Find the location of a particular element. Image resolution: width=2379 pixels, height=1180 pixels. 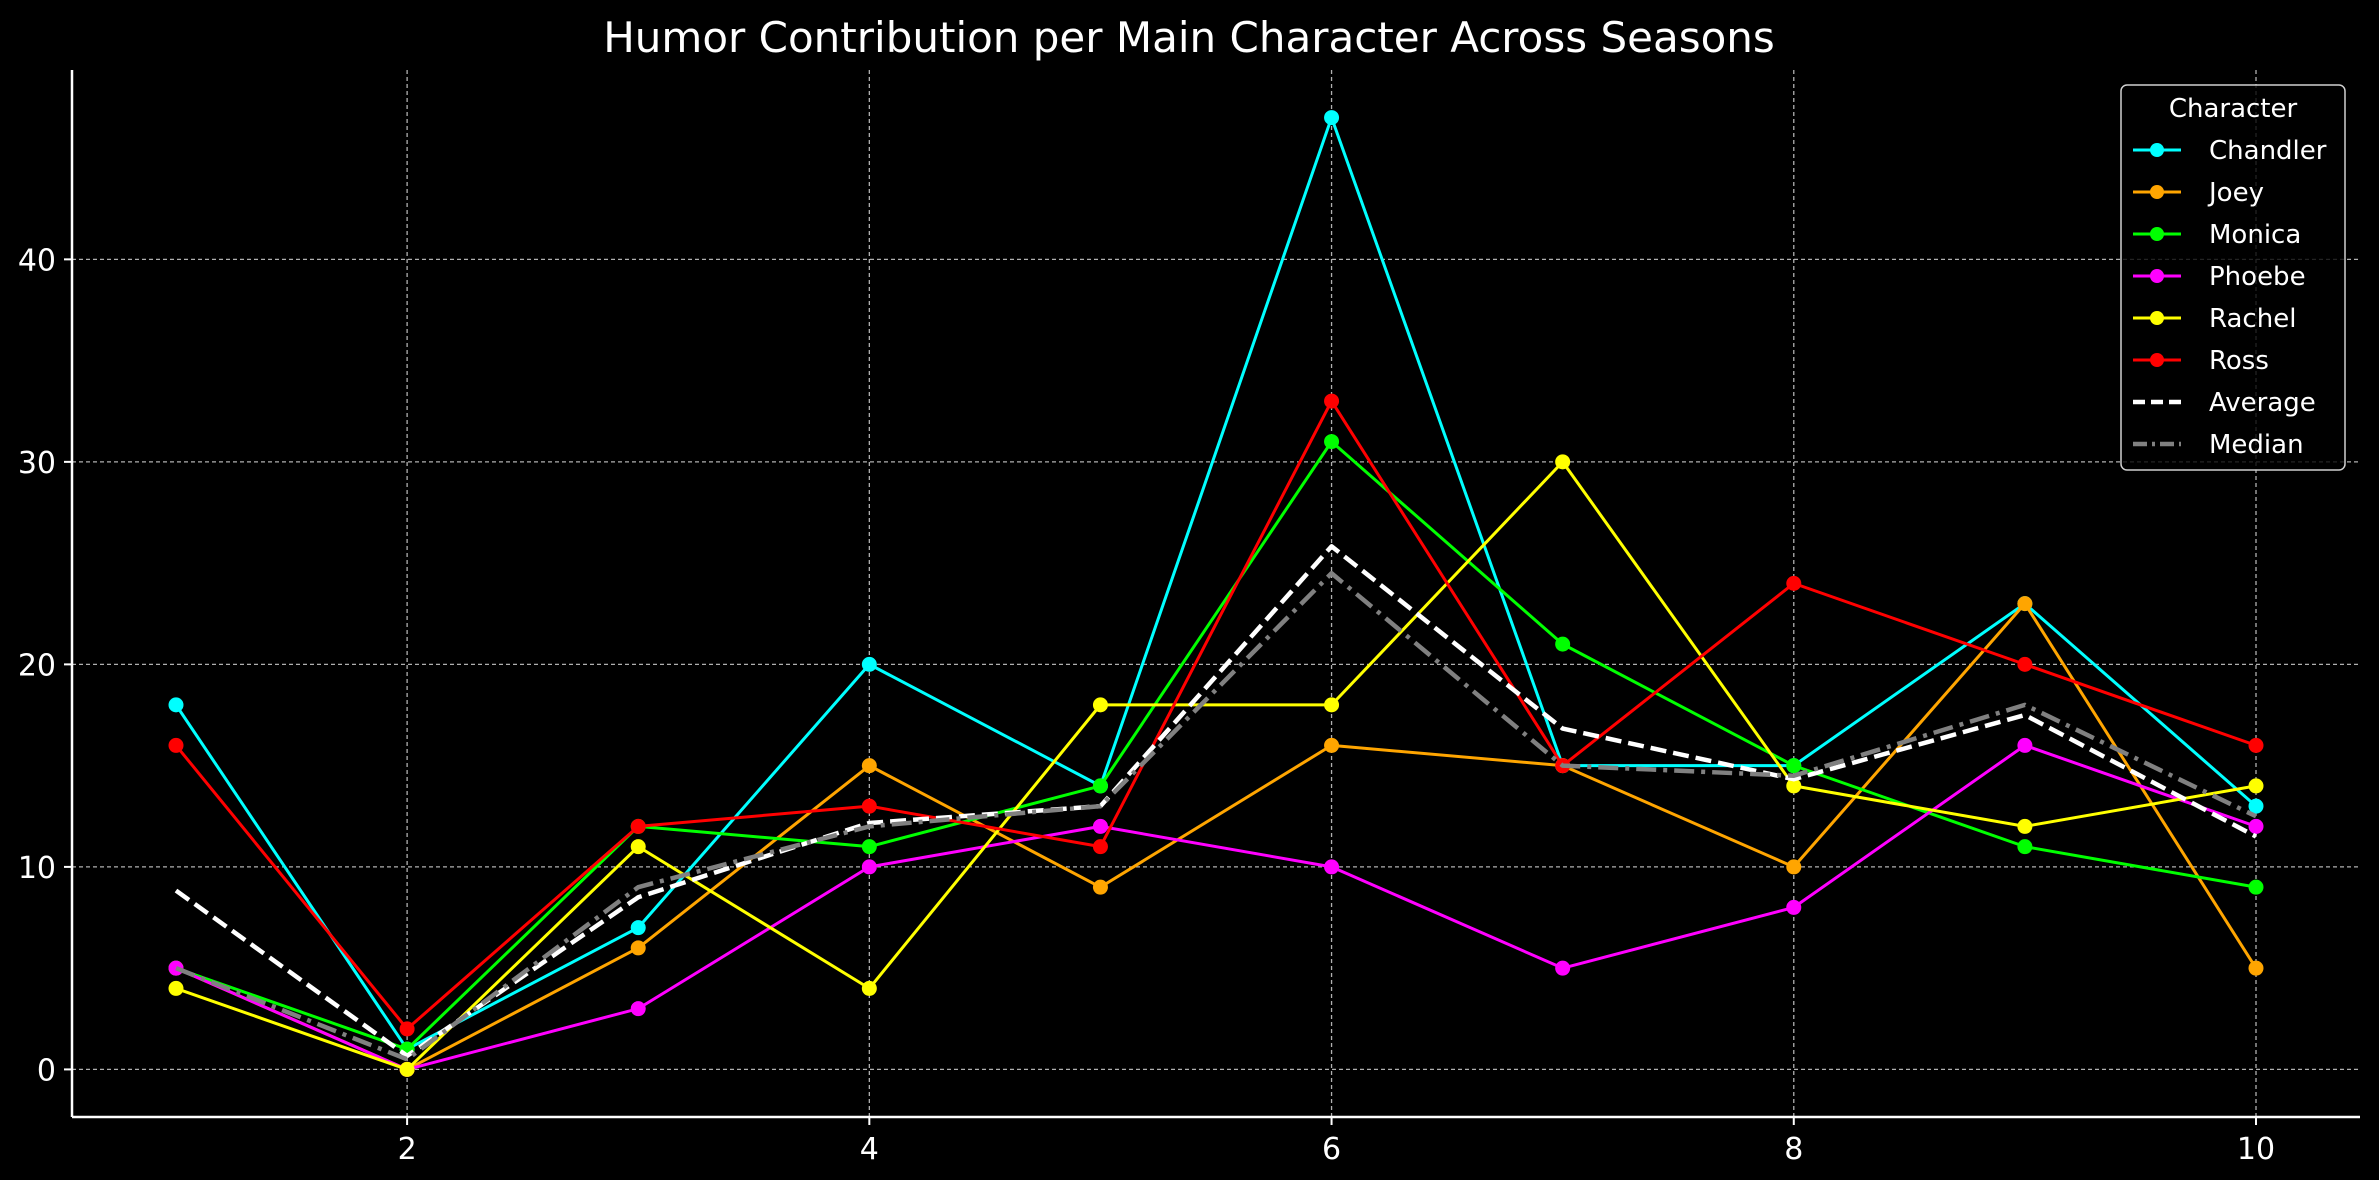

x-tick-label: 4 is located at coordinates (869, 1149).